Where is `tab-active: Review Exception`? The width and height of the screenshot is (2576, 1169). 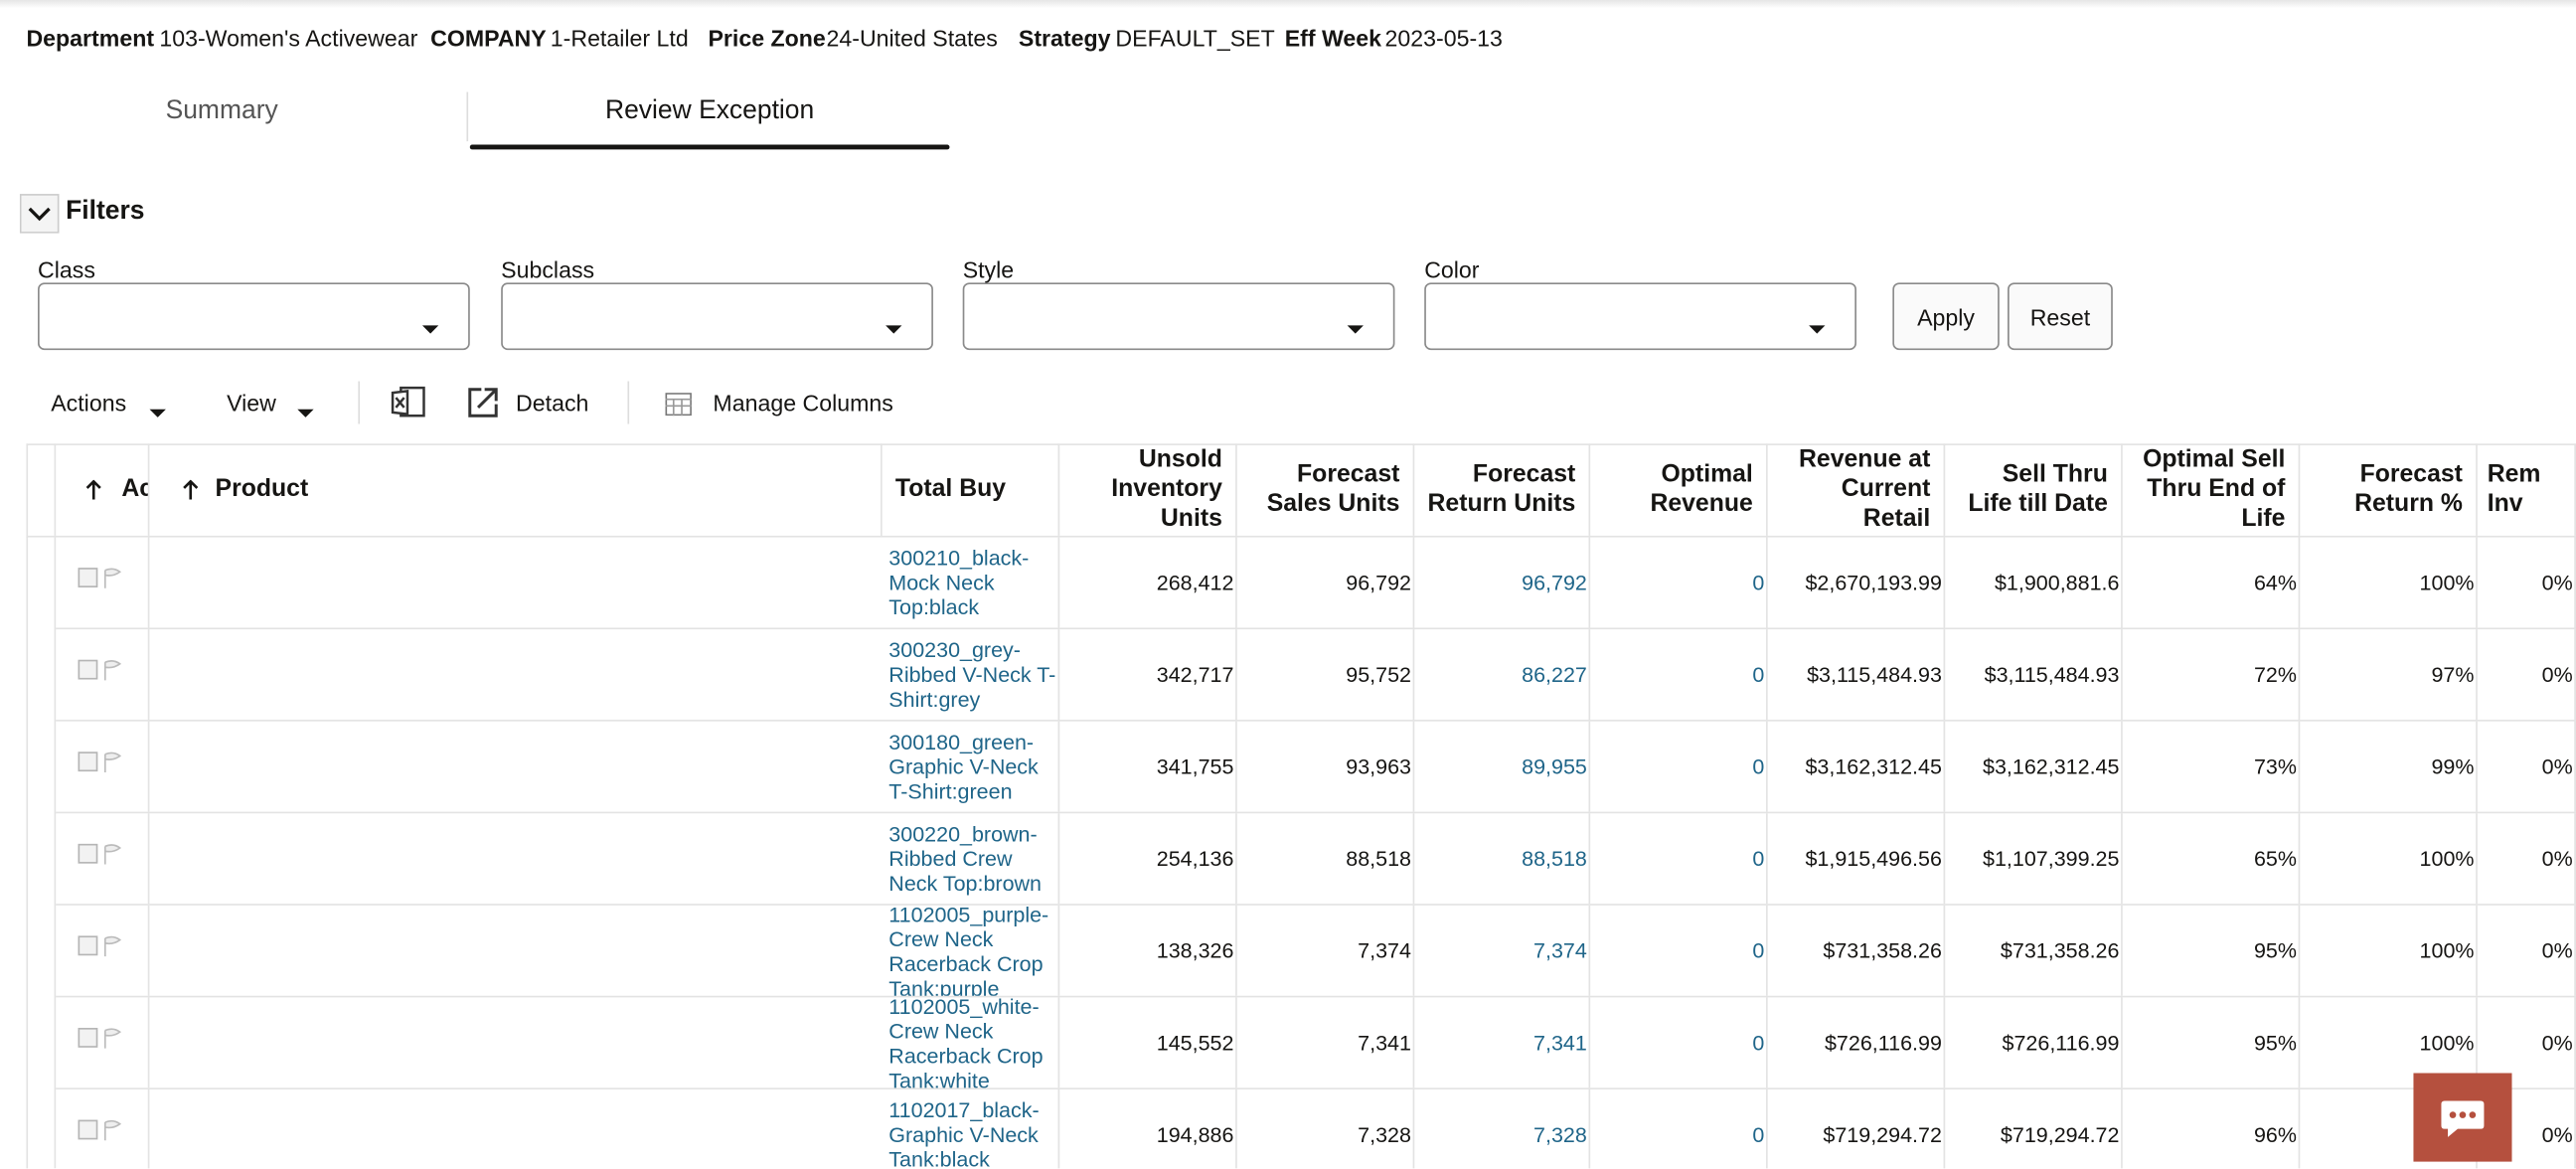
tab-active: Review Exception is located at coordinates (709, 110).